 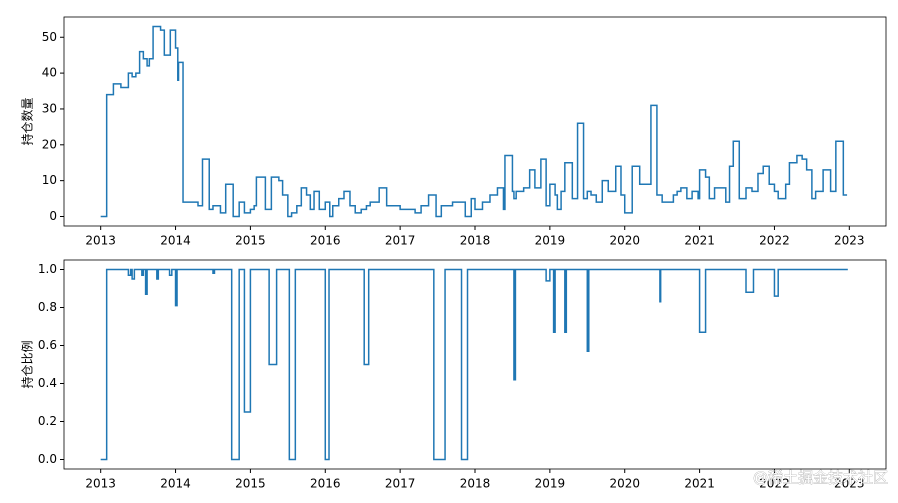 What do you see at coordinates (49, 108) in the screenshot?
I see `y-tick-label: 30` at bounding box center [49, 108].